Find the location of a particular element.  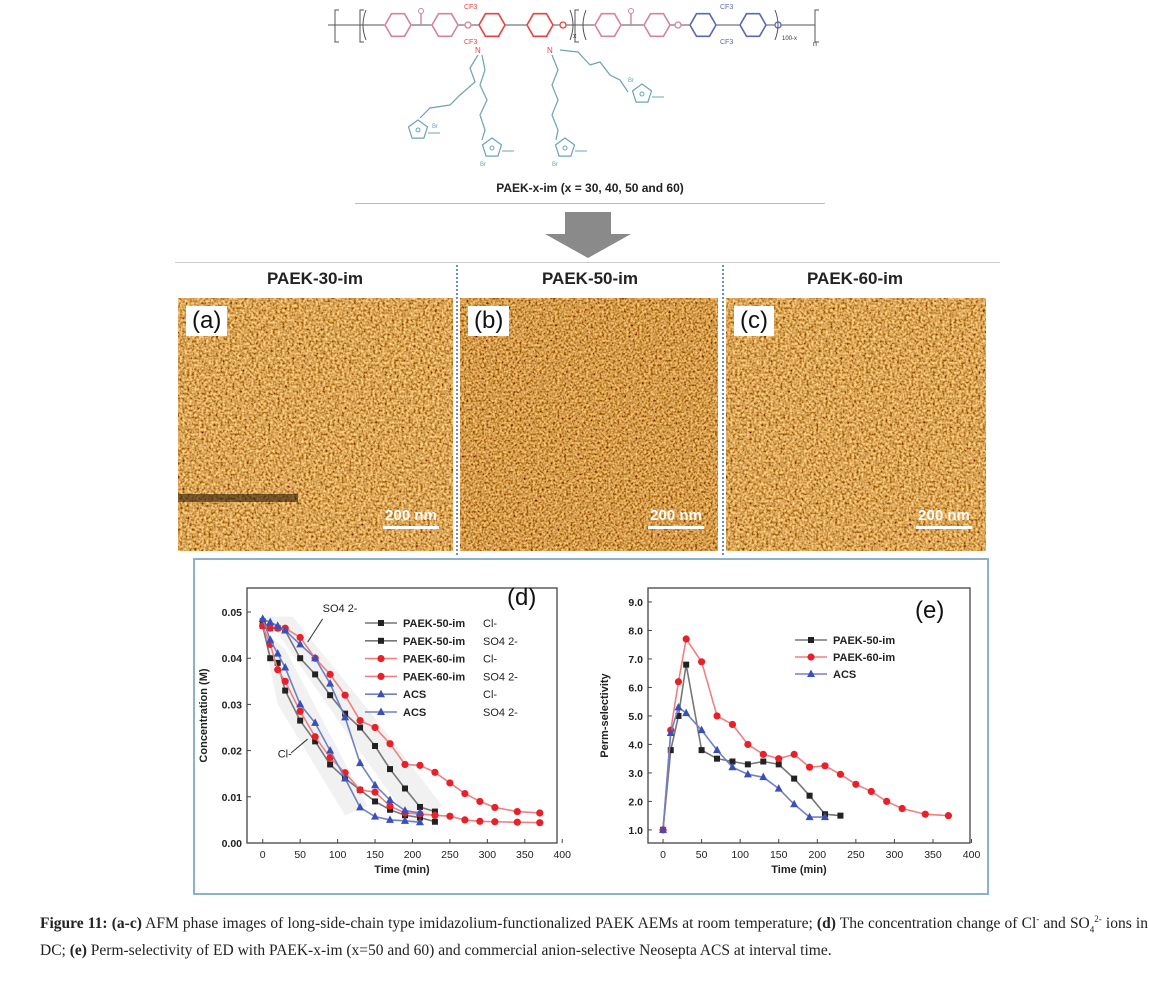

scale-label: 200 nm is located at coordinates (944, 515).